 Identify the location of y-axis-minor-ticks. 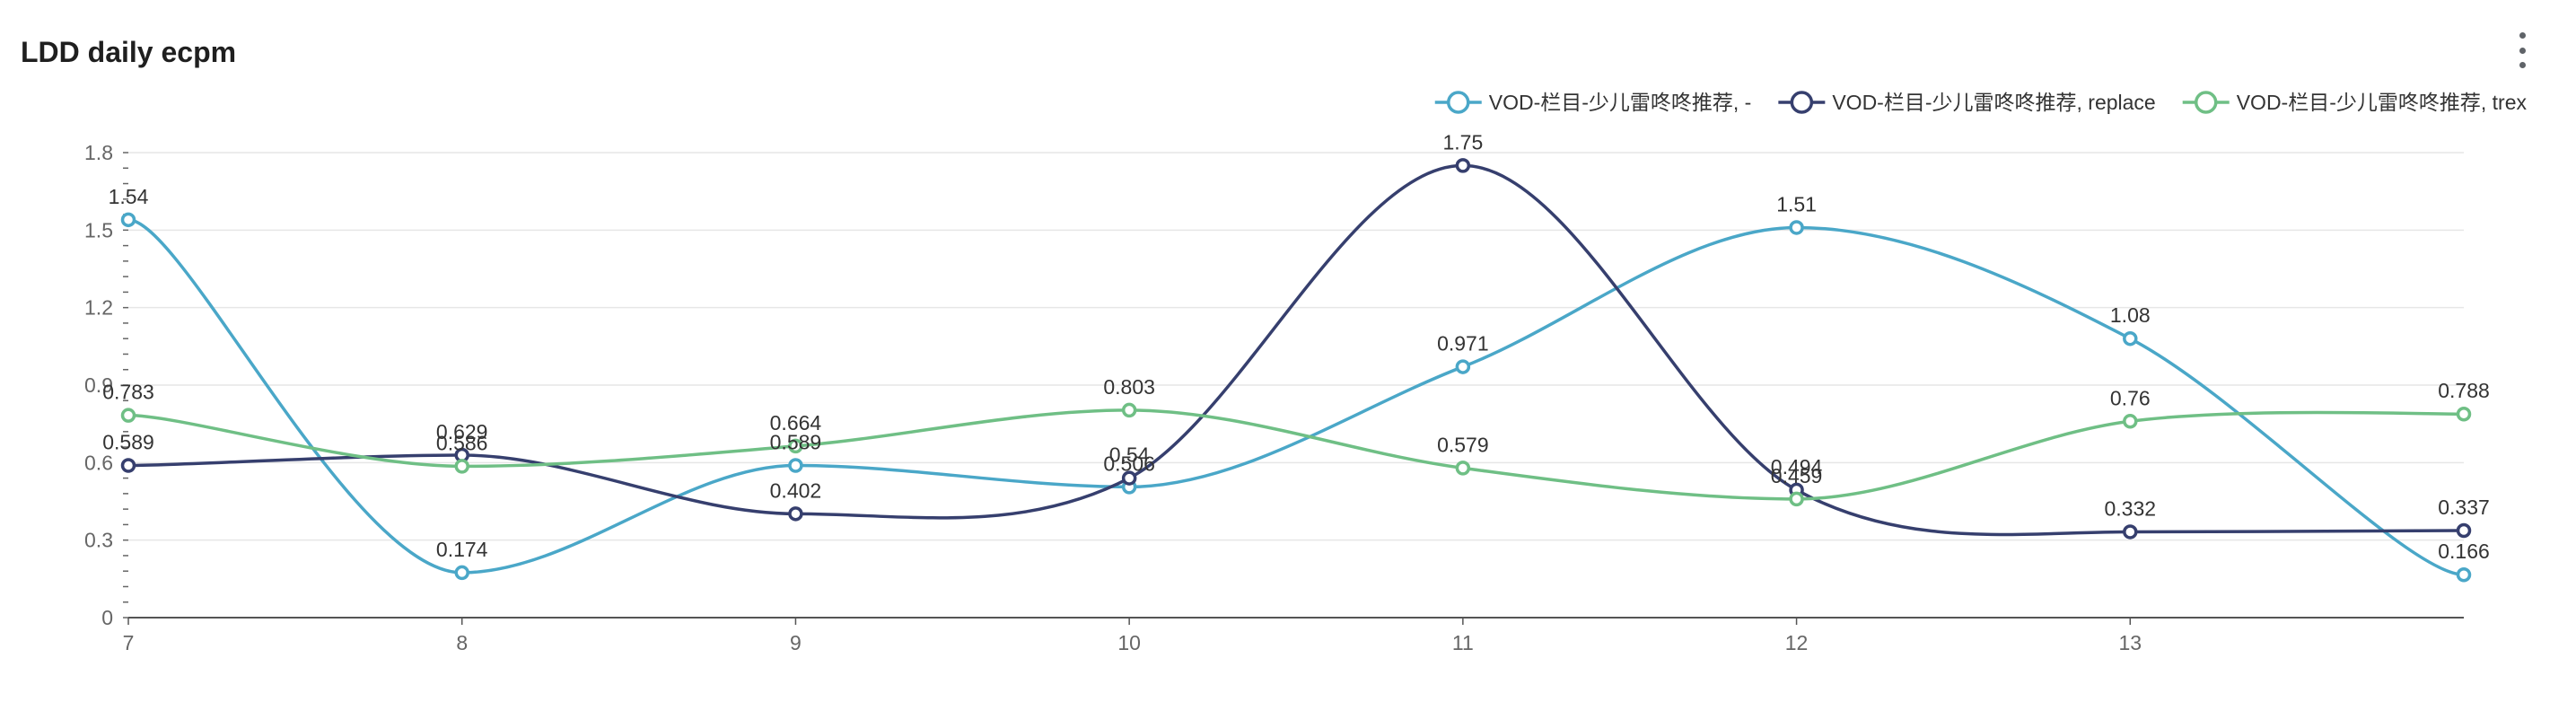
(125, 385).